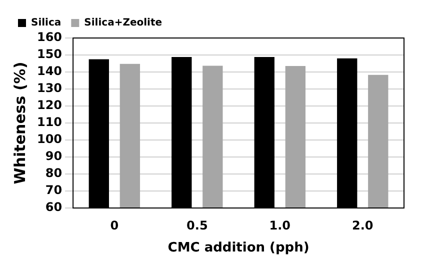 The height and width of the screenshot is (268, 424). I want to click on y-tick-label: 70, so click(53, 190).